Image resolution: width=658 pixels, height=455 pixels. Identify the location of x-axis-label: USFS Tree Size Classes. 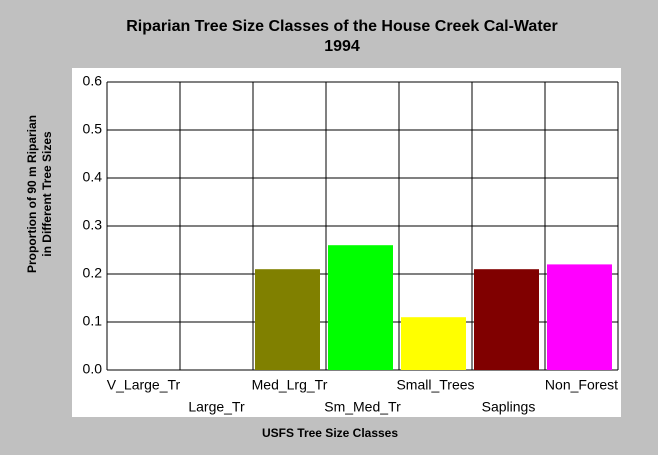
(330, 433).